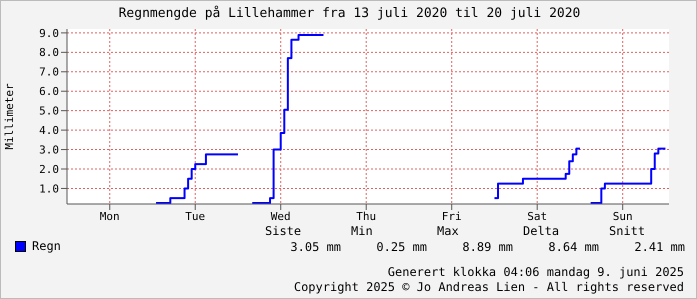 The height and width of the screenshot is (299, 697). Describe the element at coordinates (49, 91) in the screenshot. I see `y-tick-label: 6.0` at that location.